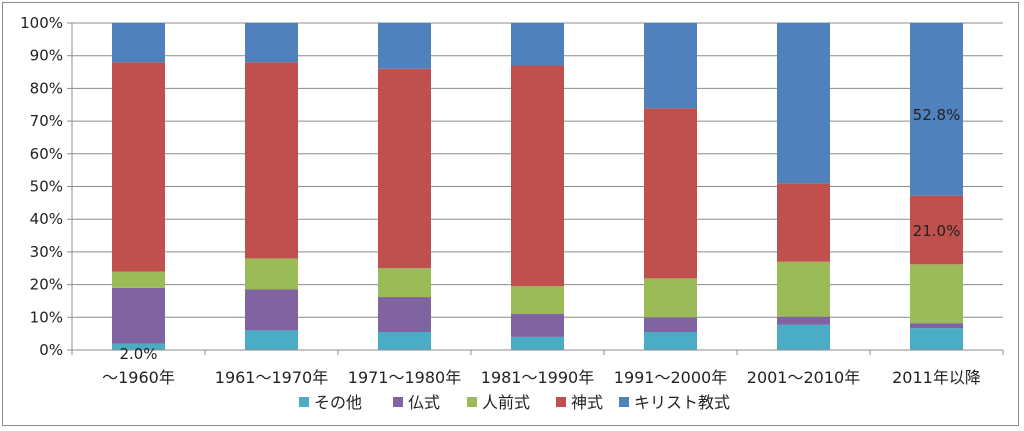 This screenshot has height=431, width=1024. I want to click on y-tick-label: 100%, so click(41, 23).